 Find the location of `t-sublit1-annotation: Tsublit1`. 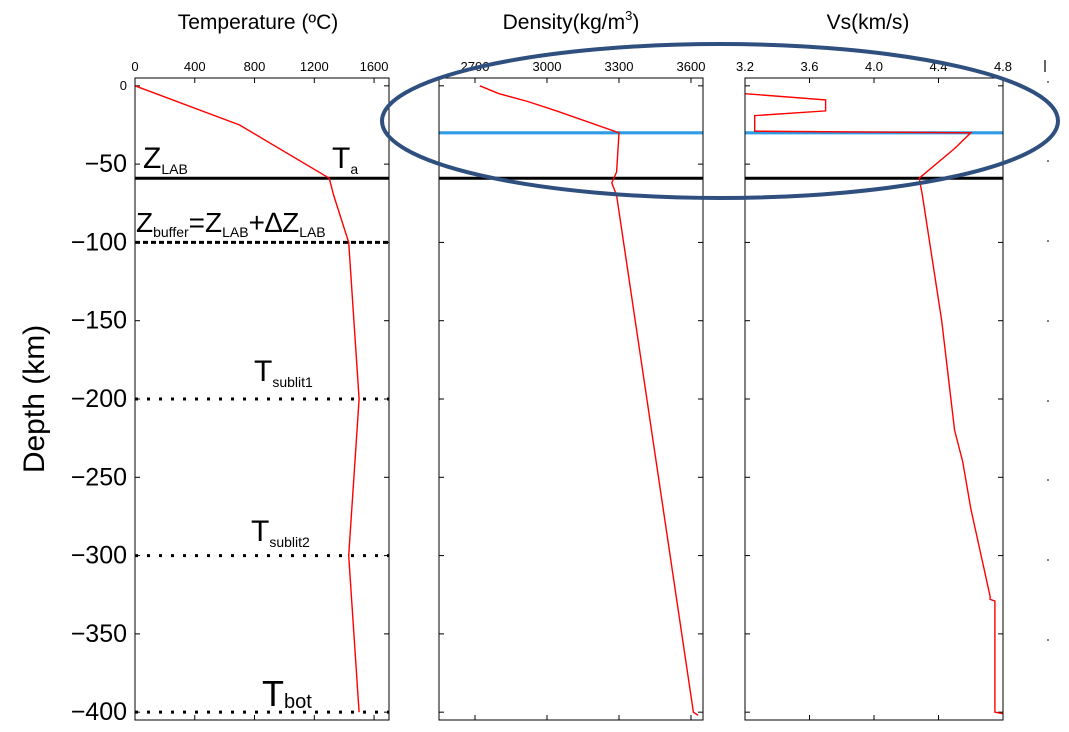

t-sublit1-annotation: Tsublit1 is located at coordinates (283, 372).